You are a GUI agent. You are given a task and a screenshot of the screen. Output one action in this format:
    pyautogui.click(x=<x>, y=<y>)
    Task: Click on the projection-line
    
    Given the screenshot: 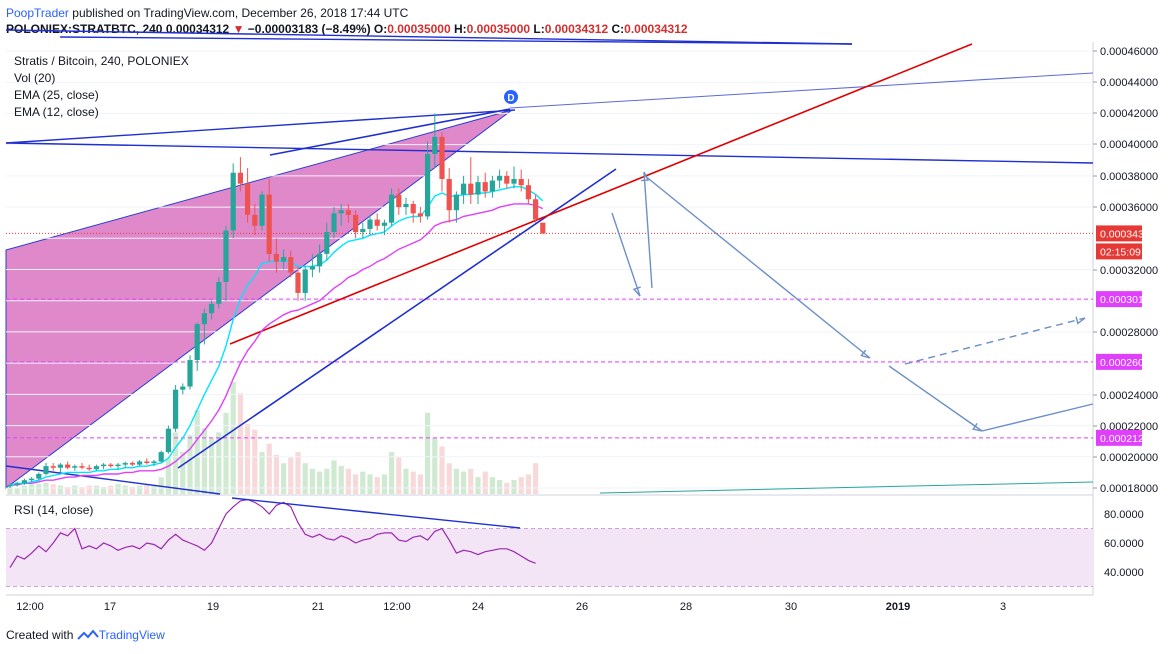 What is the action you would take?
    pyautogui.click(x=1037, y=417)
    